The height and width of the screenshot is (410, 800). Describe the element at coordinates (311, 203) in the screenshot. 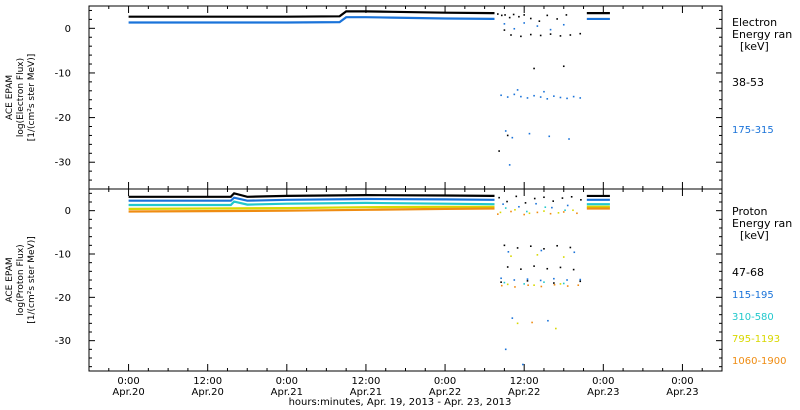

I see `proton-series-310-580-line` at that location.